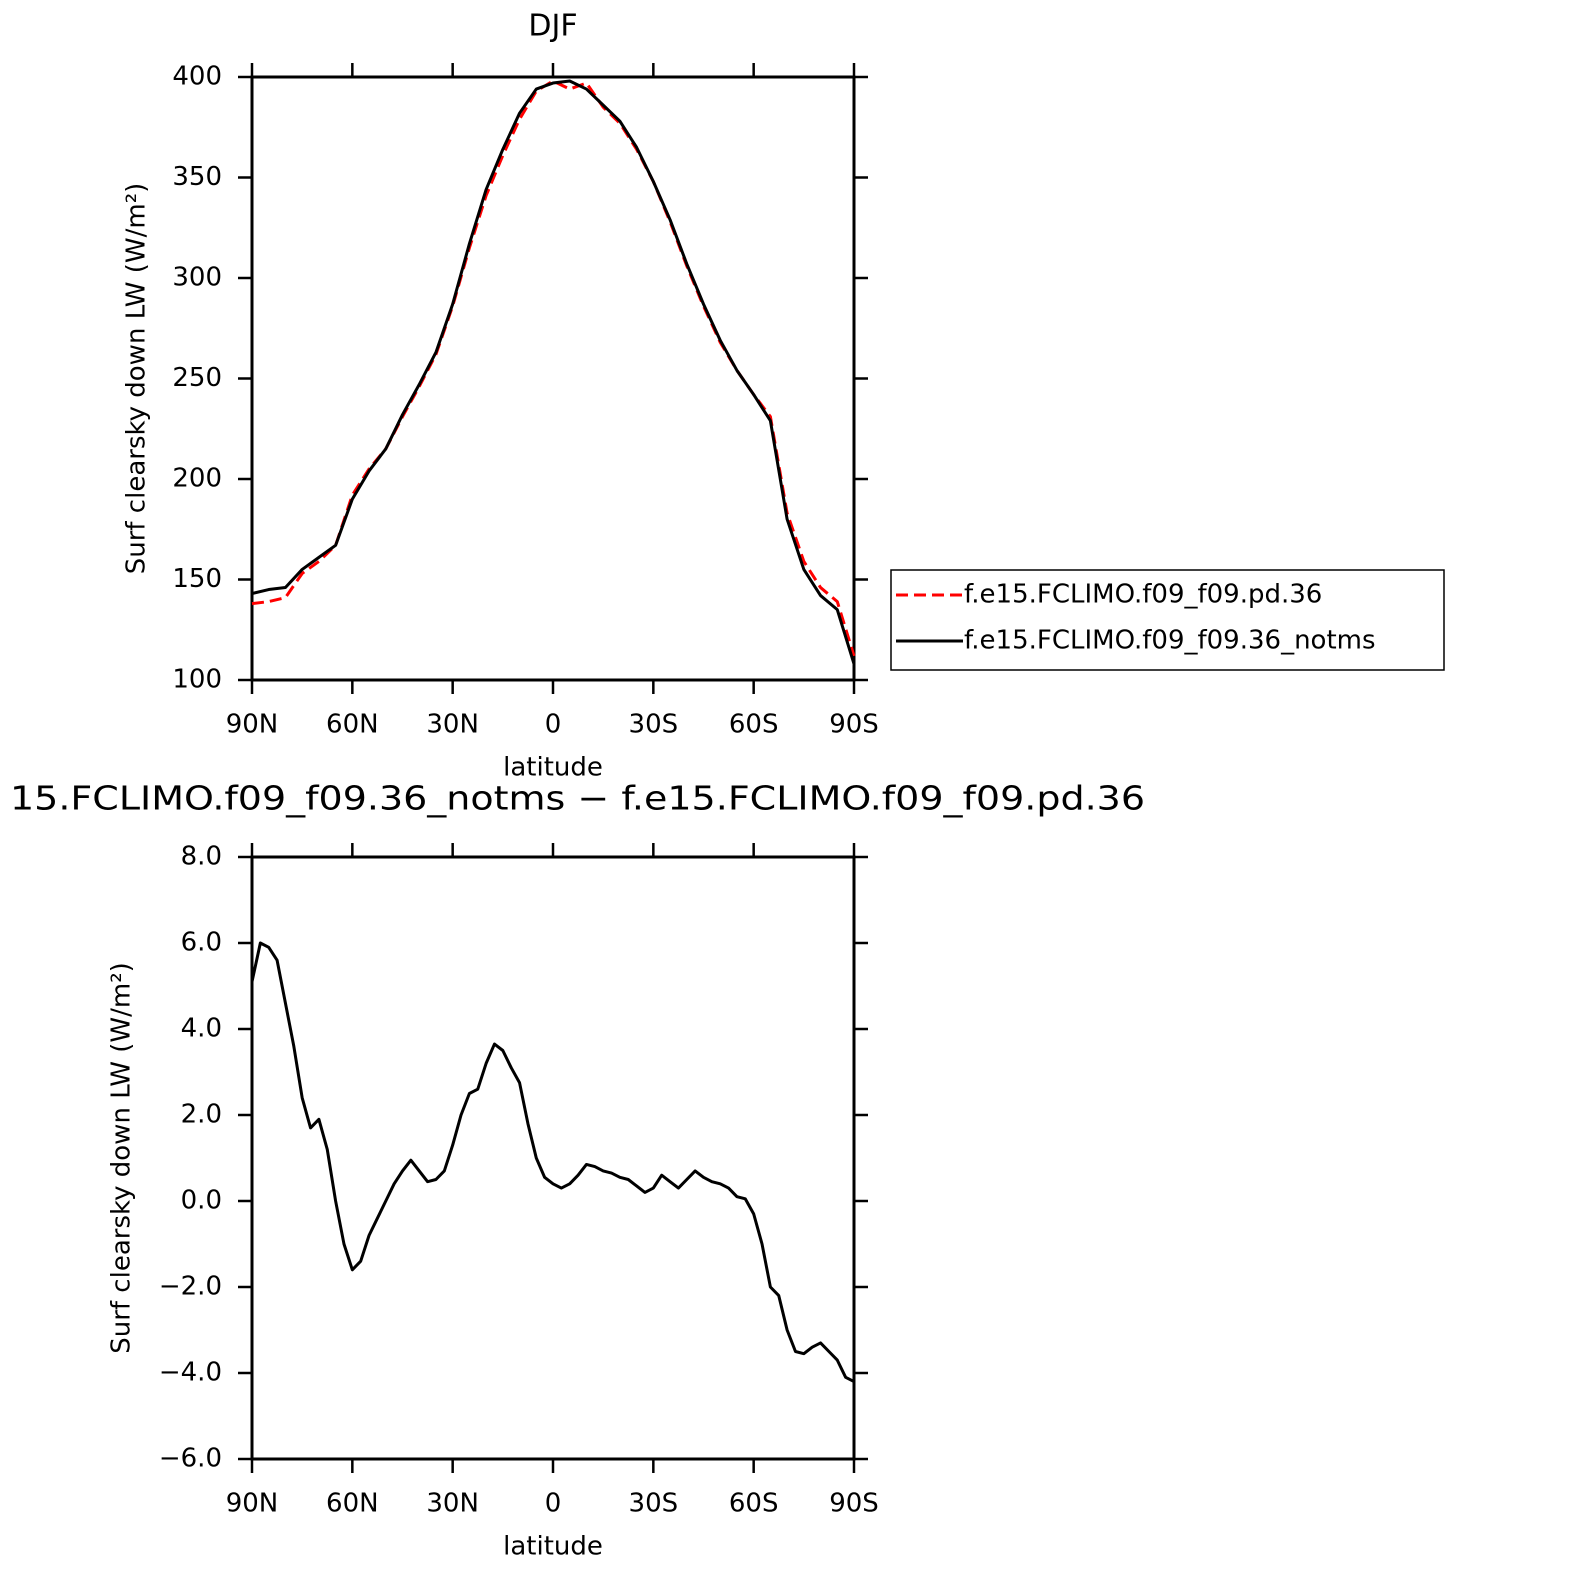 This screenshot has width=1569, height=1585. What do you see at coordinates (197, 177) in the screenshot?
I see `y-tick-label: 350` at bounding box center [197, 177].